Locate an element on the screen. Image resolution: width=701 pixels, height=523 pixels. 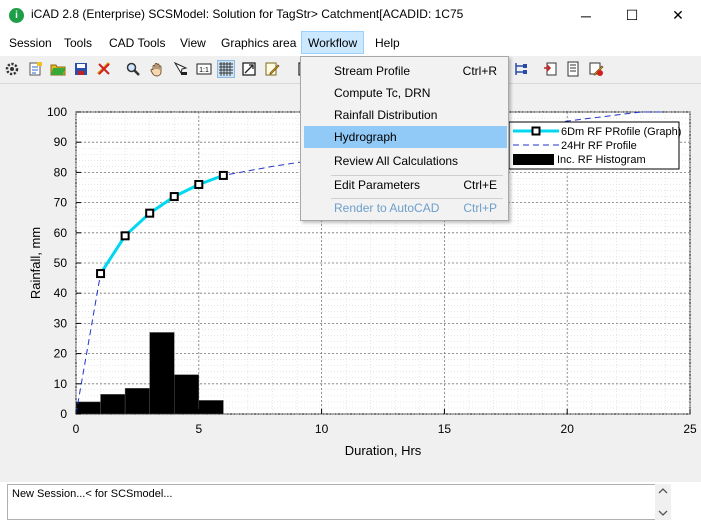
app-logo-icon: i is located at coordinates (16, 15).